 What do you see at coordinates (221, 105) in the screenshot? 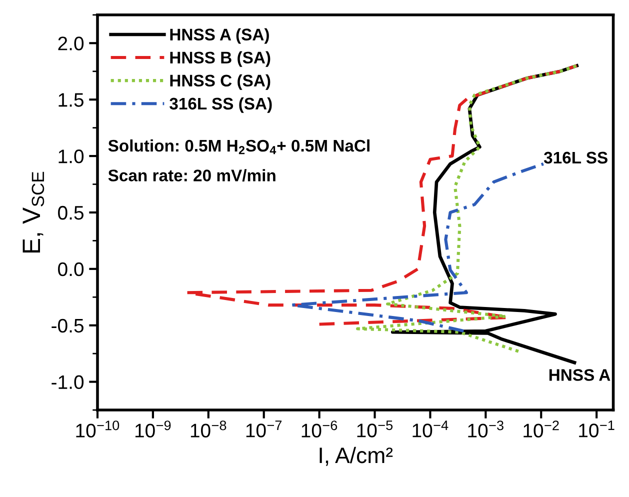
I see `legend-label: 316L SS (SA)` at bounding box center [221, 105].